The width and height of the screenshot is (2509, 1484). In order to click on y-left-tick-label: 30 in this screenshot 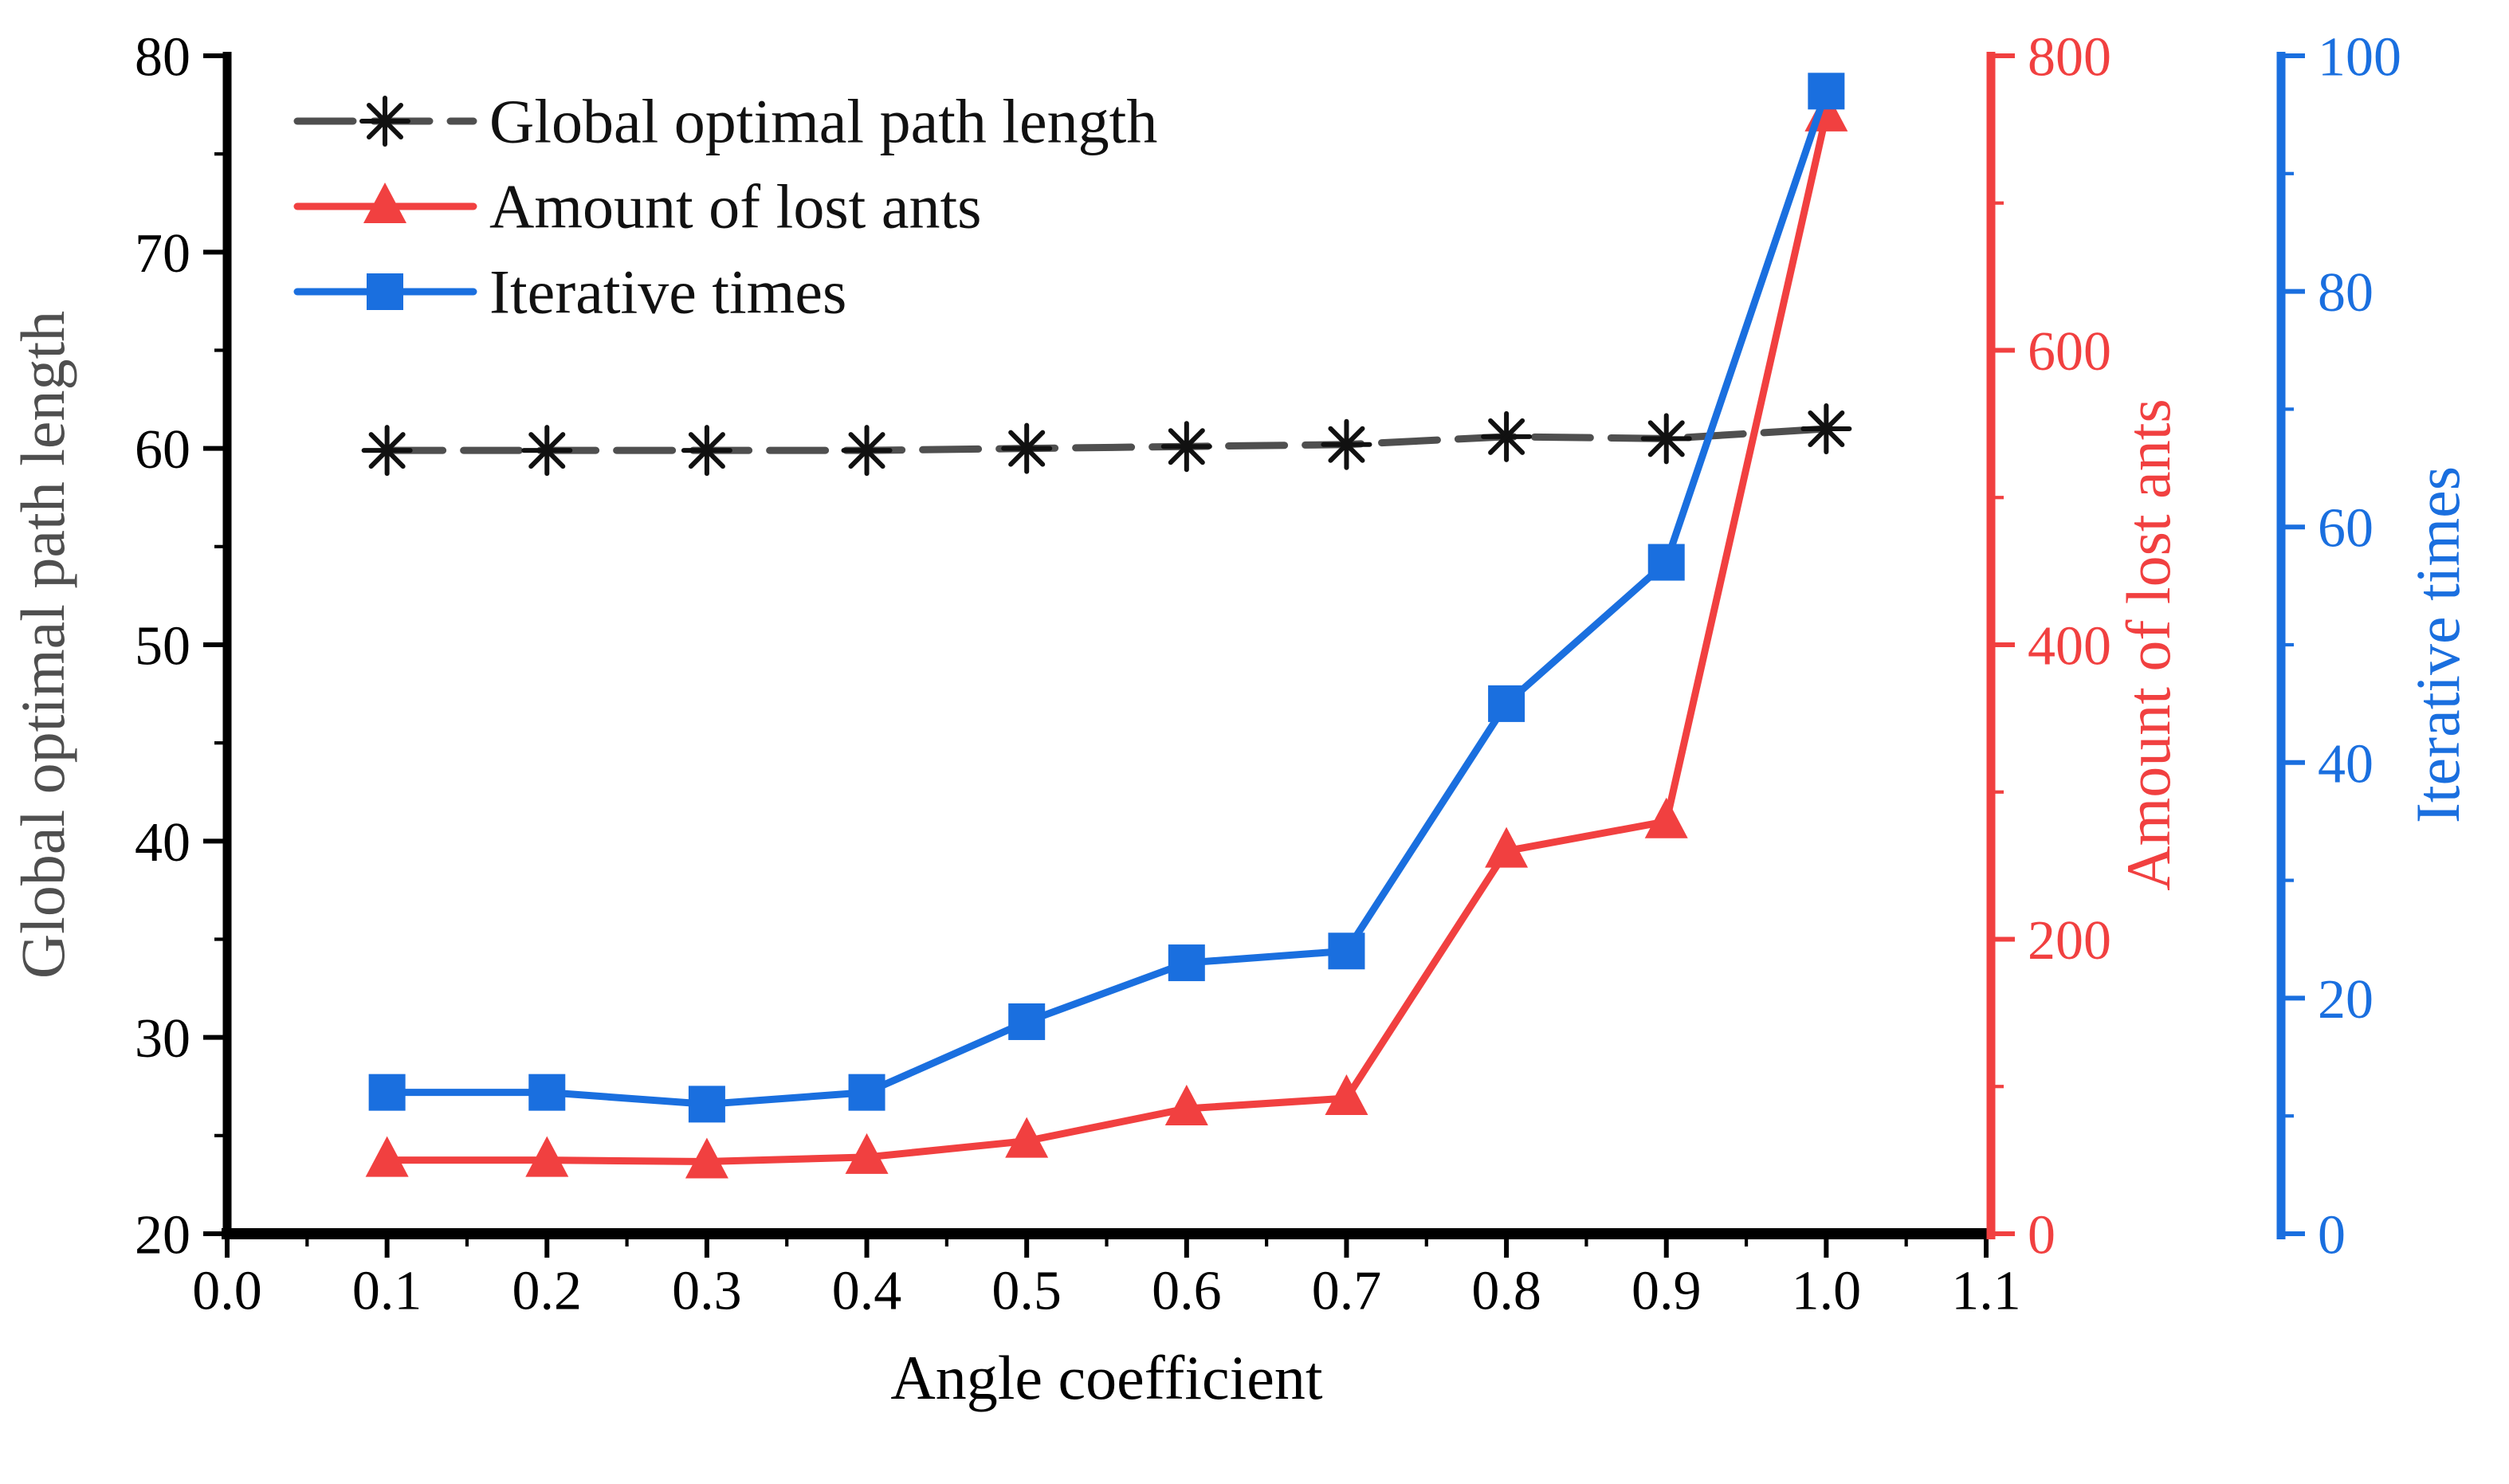, I will do `click(162, 1039)`.